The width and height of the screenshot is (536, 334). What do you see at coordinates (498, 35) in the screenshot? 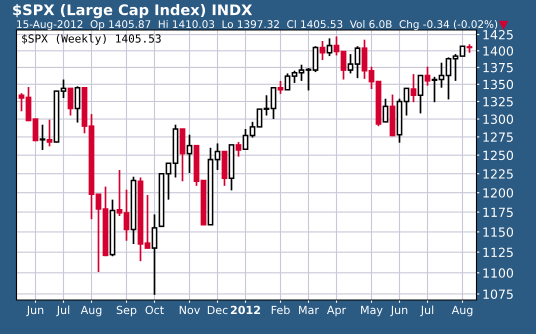
I see `y-tick-label: 1425` at bounding box center [498, 35].